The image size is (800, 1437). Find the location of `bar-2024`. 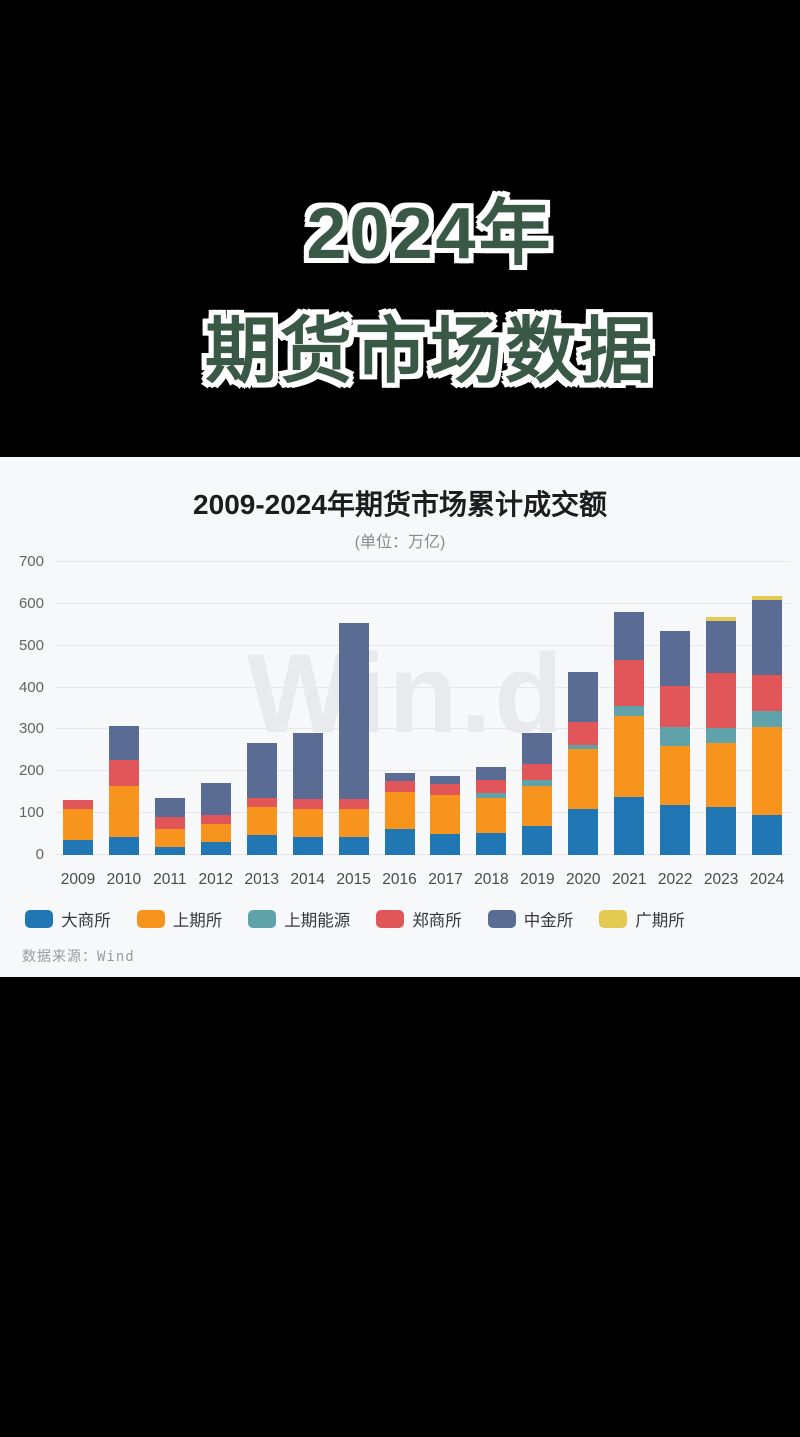

bar-2024 is located at coordinates (767, 725).